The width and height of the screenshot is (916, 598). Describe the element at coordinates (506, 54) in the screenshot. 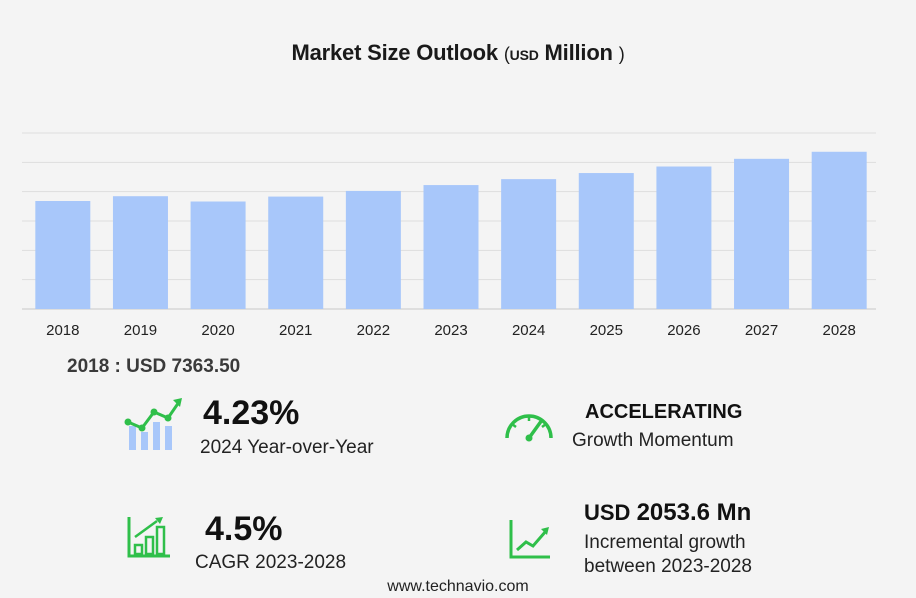

I see `title-paren-open: (` at that location.